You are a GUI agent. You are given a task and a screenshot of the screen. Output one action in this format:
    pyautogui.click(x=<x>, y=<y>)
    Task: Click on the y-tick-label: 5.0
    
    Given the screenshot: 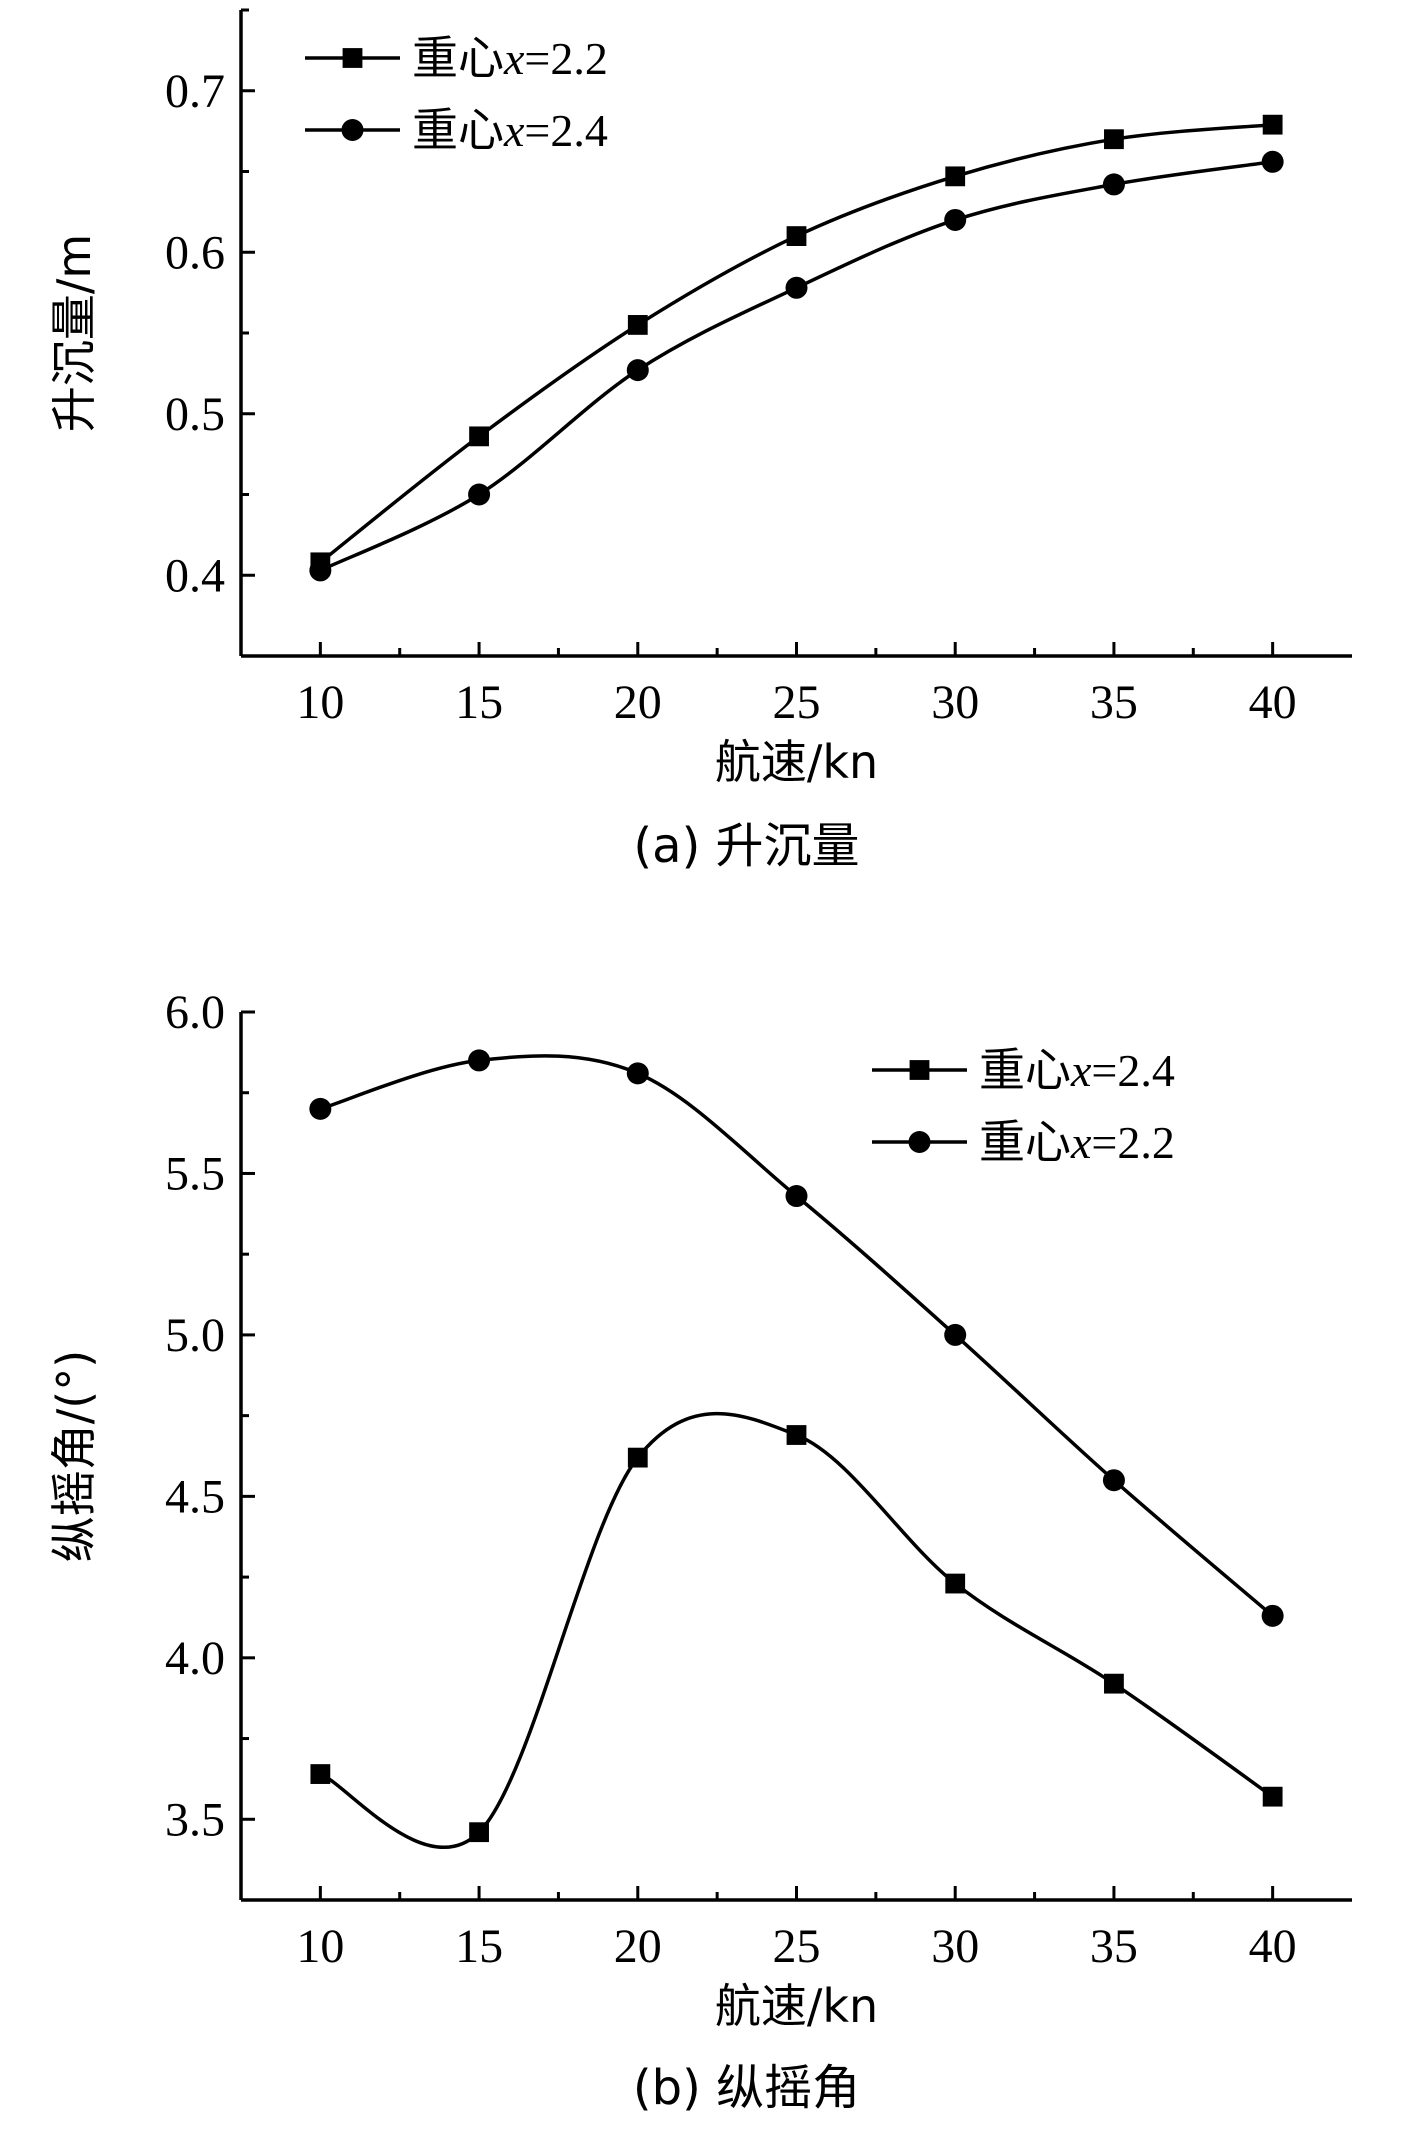 What is the action you would take?
    pyautogui.click(x=195, y=1335)
    